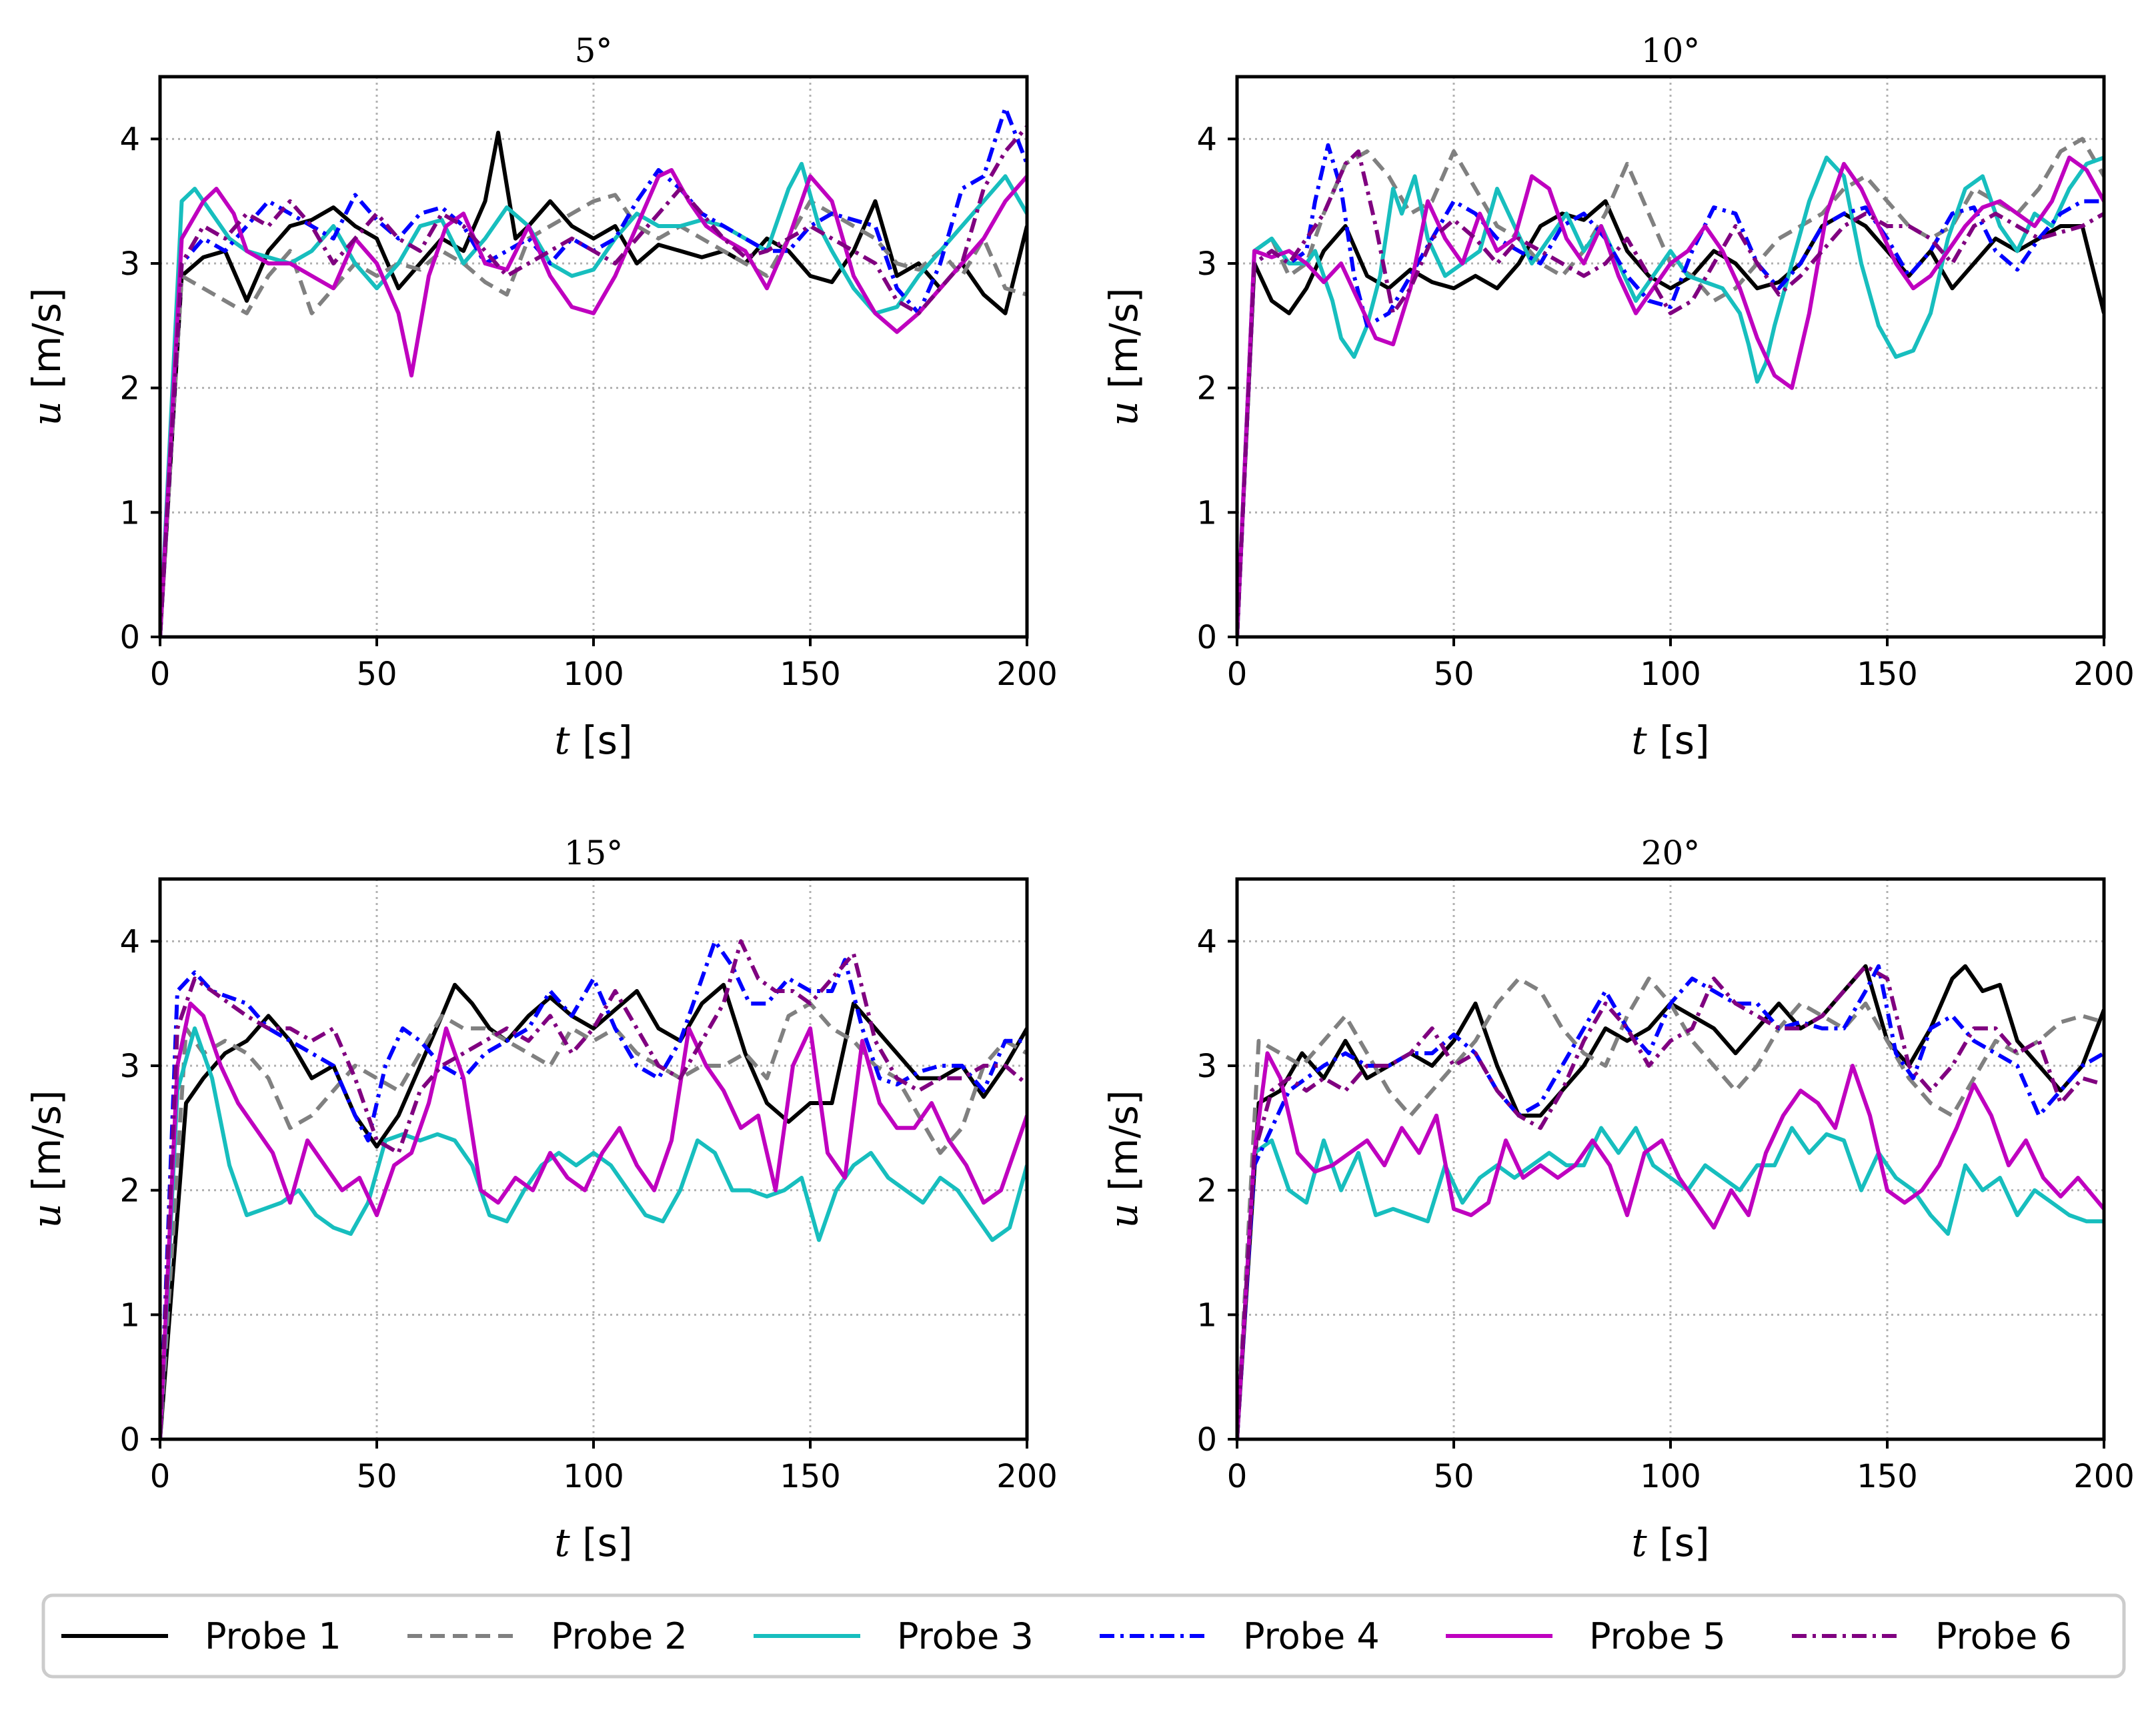 The image size is (2156, 1712). What do you see at coordinates (273, 1636) in the screenshot?
I see `legend-label: Probe 1` at bounding box center [273, 1636].